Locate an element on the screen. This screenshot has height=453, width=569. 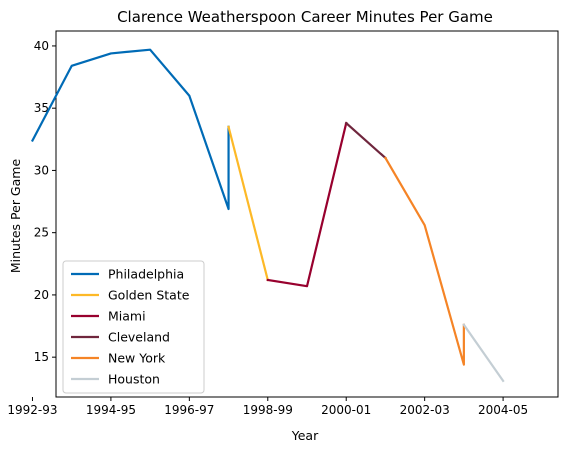
legend-entry: New York is located at coordinates (137, 358).